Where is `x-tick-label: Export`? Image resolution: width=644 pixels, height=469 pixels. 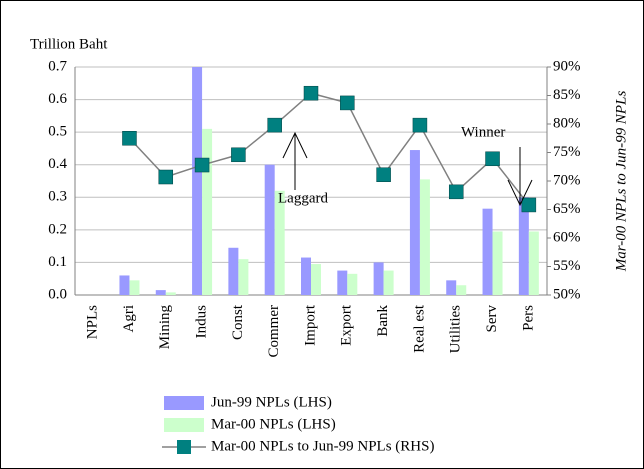
x-tick-label: Export is located at coordinates (347, 325).